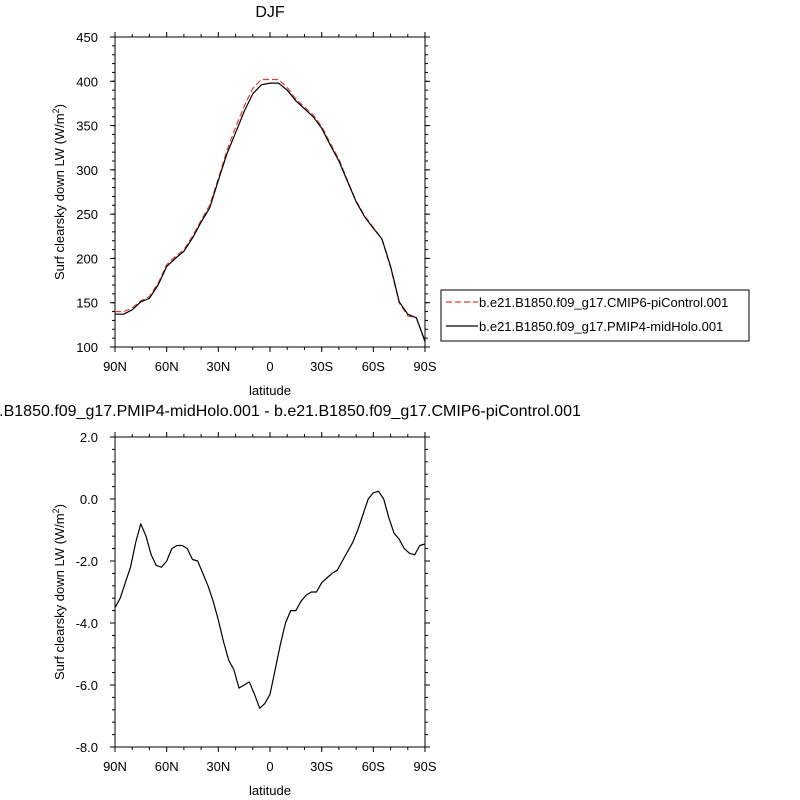 The width and height of the screenshot is (800, 800). Describe the element at coordinates (270, 390) in the screenshot. I see `top-x-axis-label: latitude` at that location.